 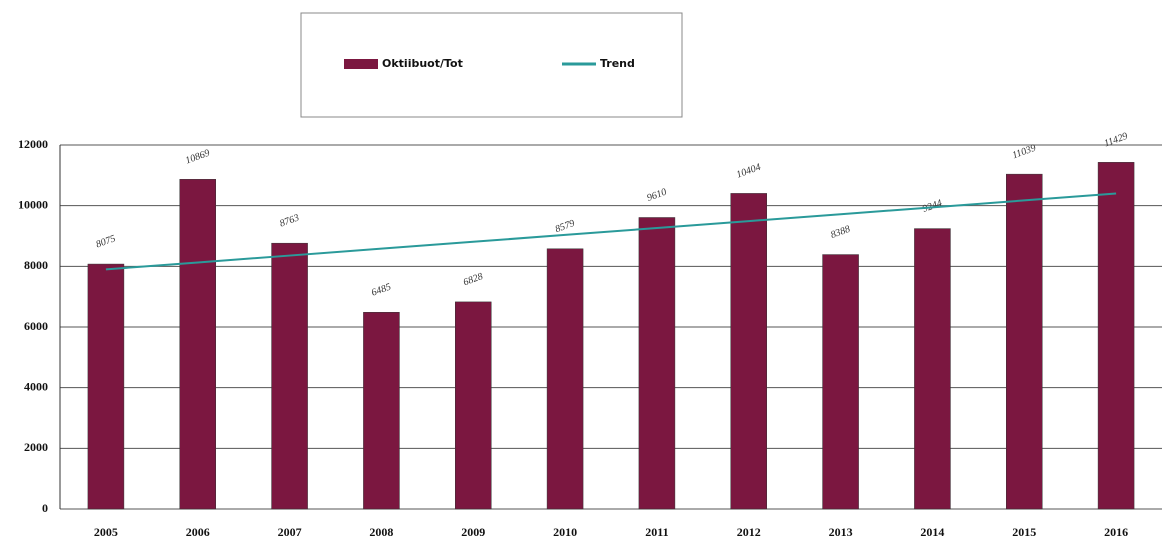 What do you see at coordinates (381, 290) in the screenshot?
I see `value-label: 6485` at bounding box center [381, 290].